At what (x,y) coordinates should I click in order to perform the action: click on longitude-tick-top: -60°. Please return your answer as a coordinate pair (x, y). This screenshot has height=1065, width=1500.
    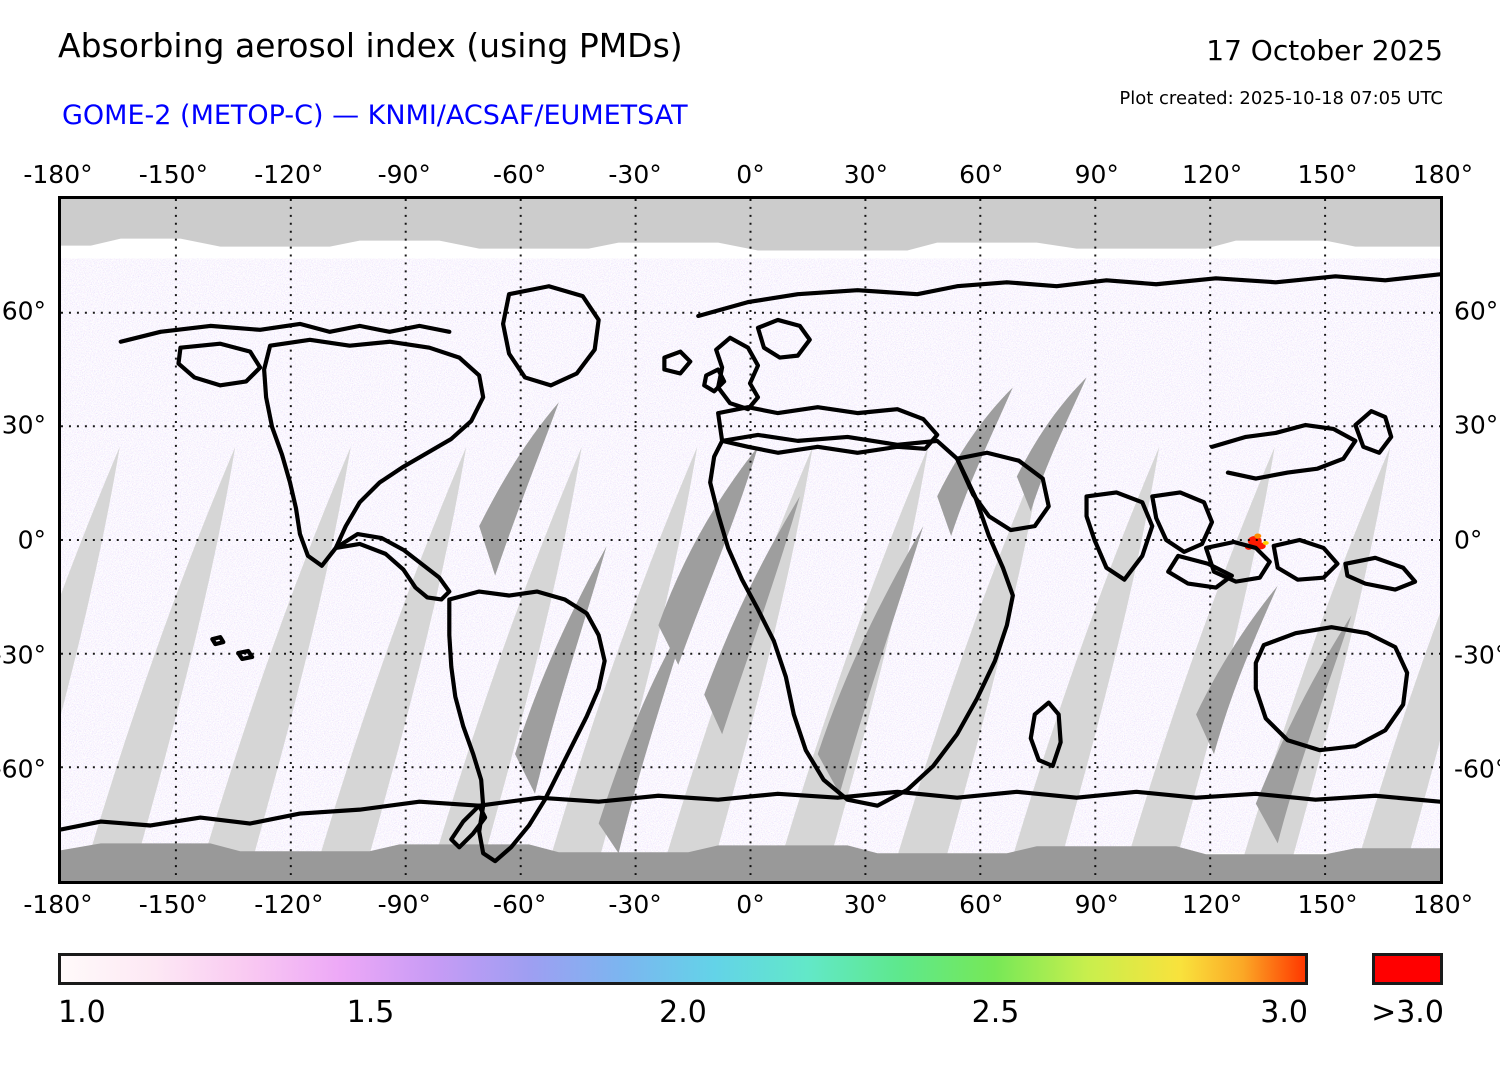
    Looking at the image, I should click on (519, 174).